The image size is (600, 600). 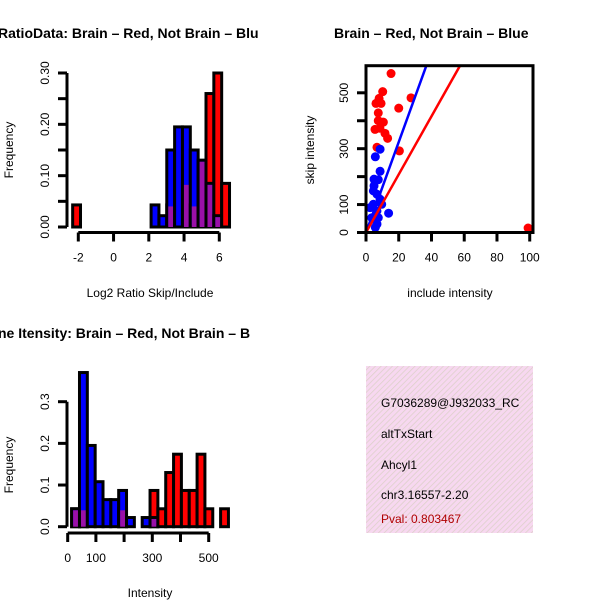 What do you see at coordinates (125, 333) in the screenshot?
I see `intensity-histogram-title: ne Itensity: Brain – Red, Not Brain – B` at bounding box center [125, 333].